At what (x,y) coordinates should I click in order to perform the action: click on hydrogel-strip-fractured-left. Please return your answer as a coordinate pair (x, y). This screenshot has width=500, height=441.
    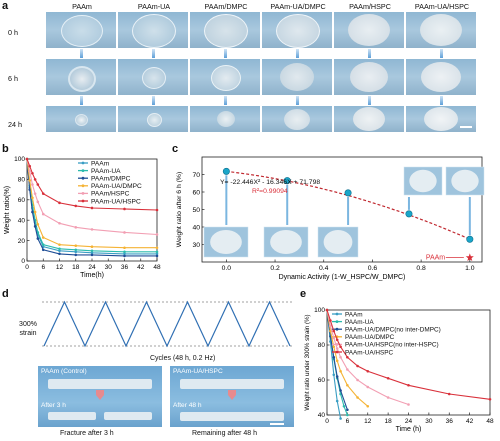
    Looking at the image, I should click on (72, 416).